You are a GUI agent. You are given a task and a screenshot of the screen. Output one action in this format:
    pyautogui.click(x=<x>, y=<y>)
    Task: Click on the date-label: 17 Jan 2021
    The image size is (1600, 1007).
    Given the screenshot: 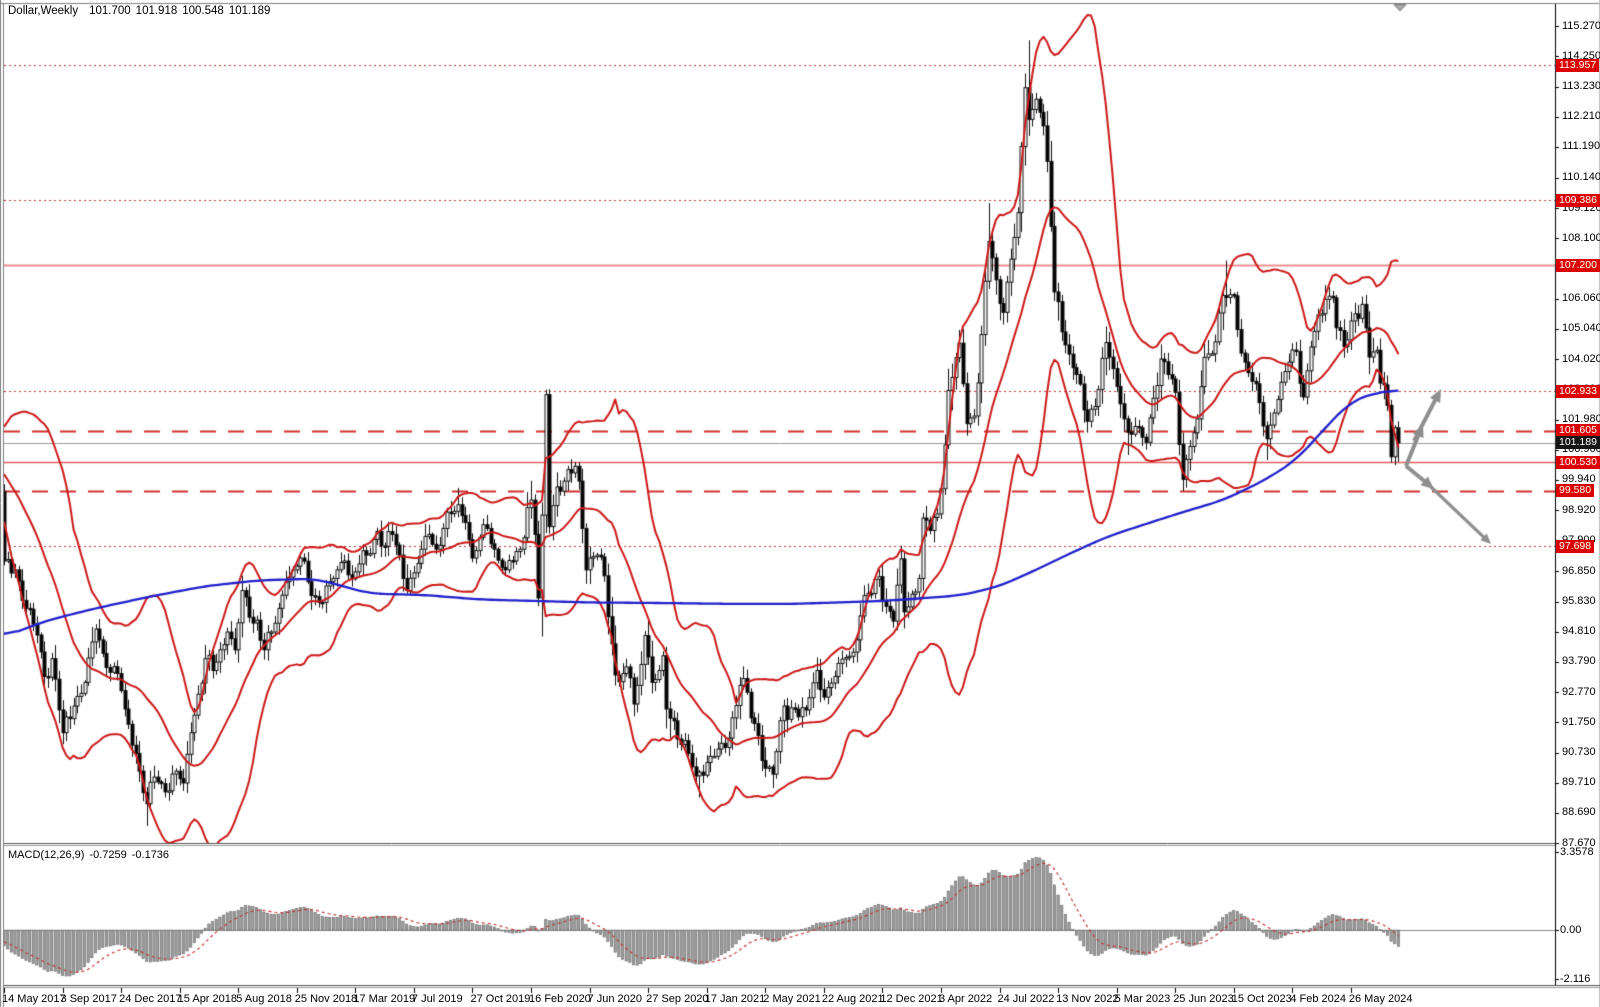 What is the action you would take?
    pyautogui.click(x=735, y=999)
    